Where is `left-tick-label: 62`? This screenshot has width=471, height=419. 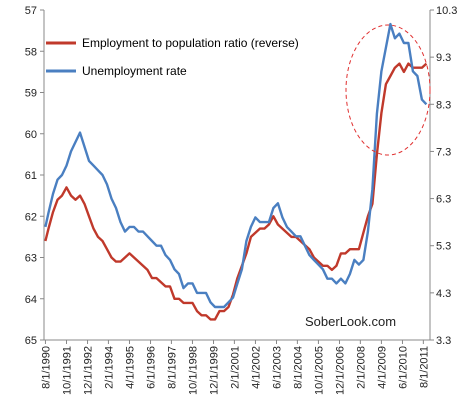
left-tick-label: 62 is located at coordinates (31, 217).